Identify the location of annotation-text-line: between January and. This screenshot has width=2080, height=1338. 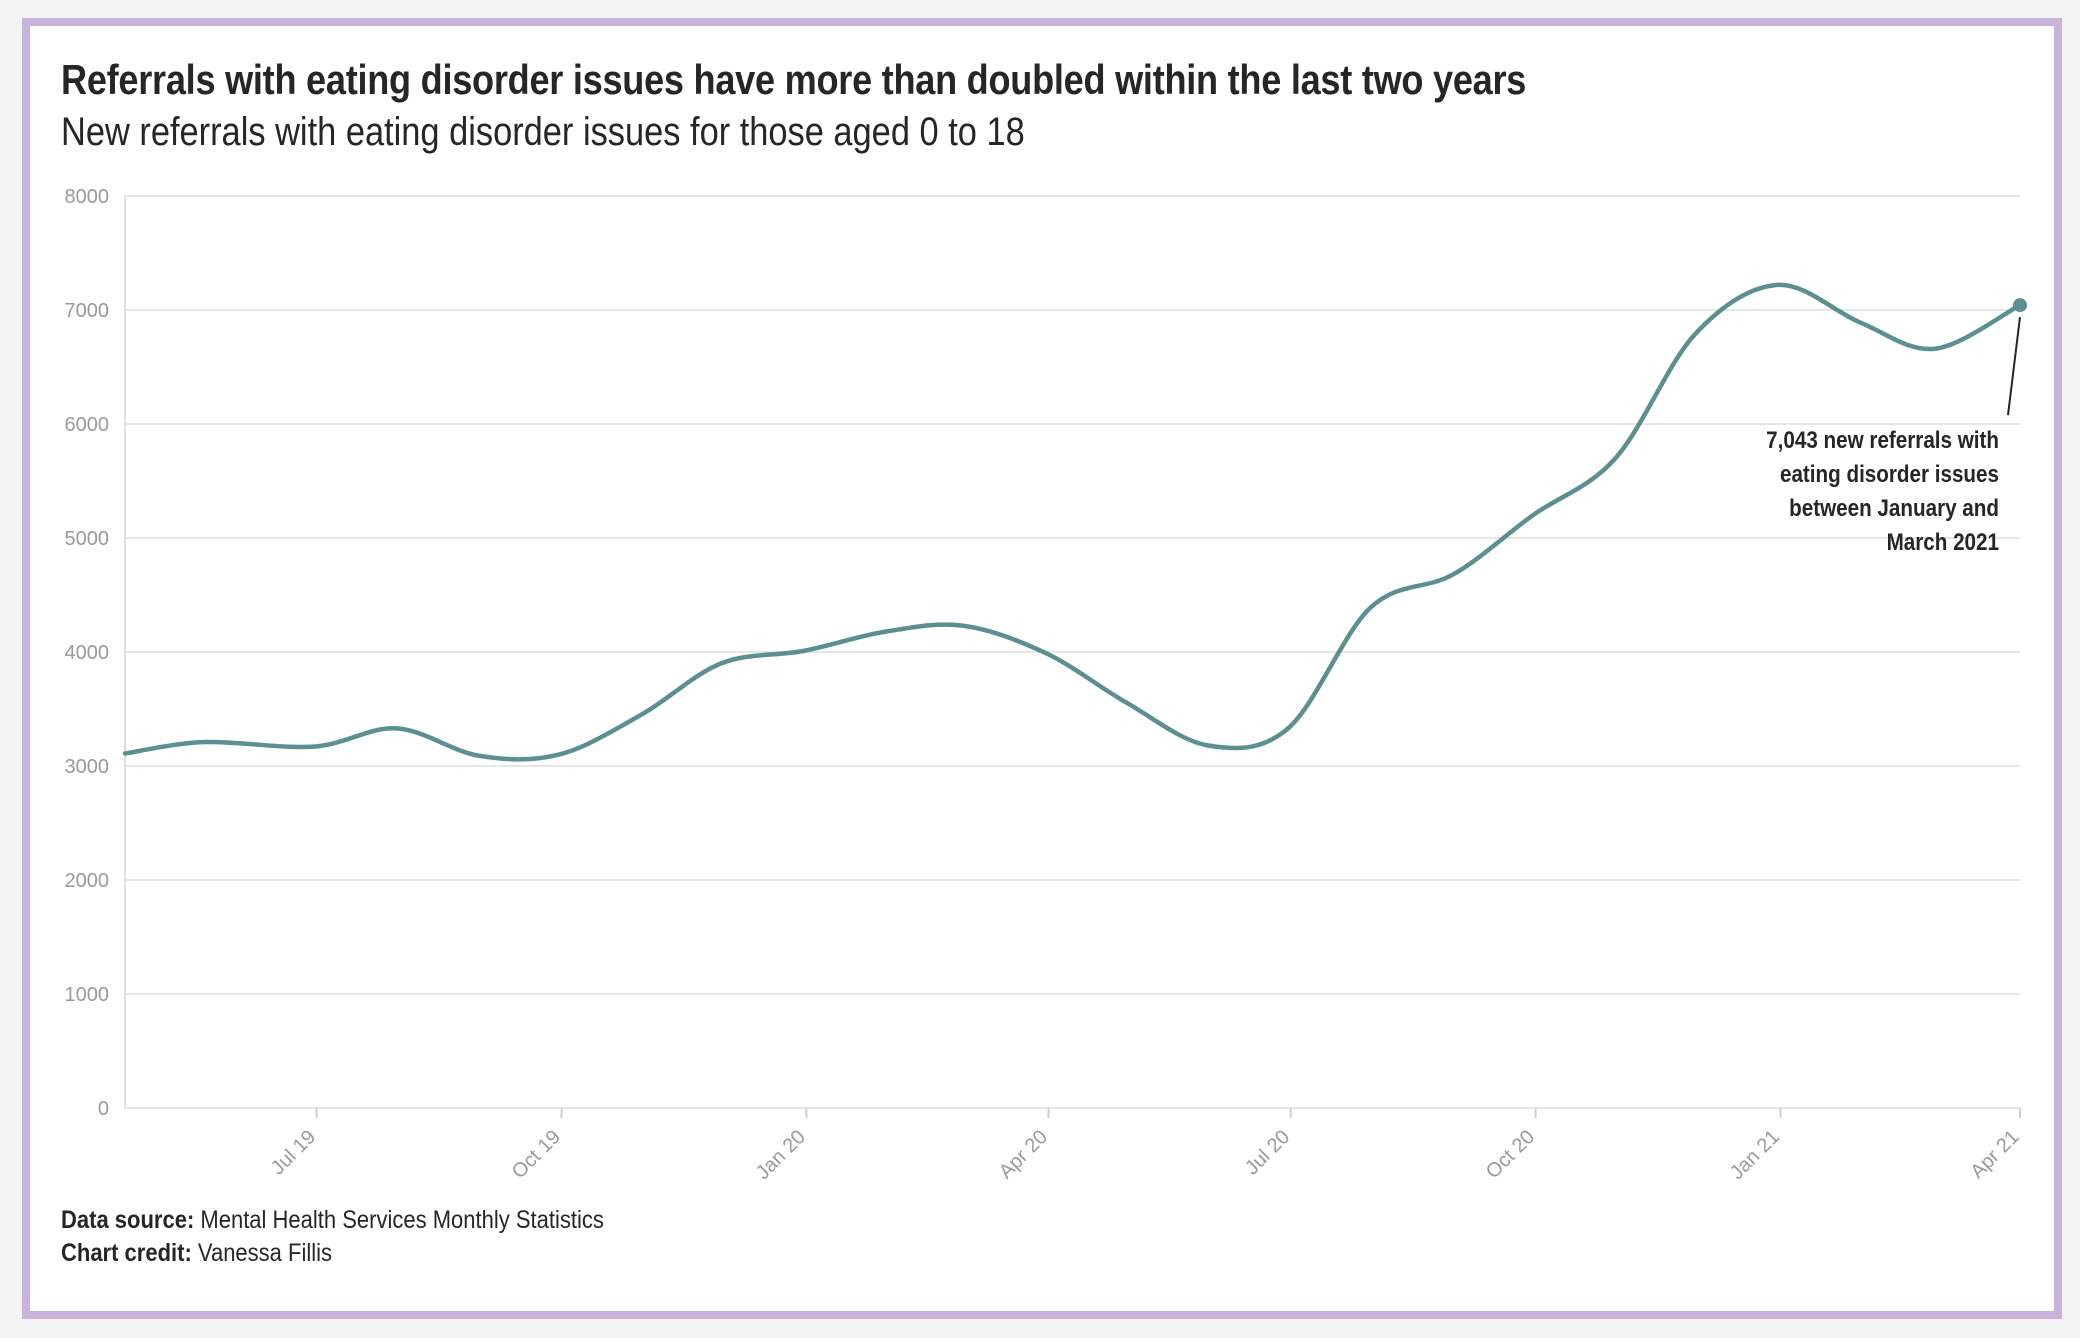
(1894, 508).